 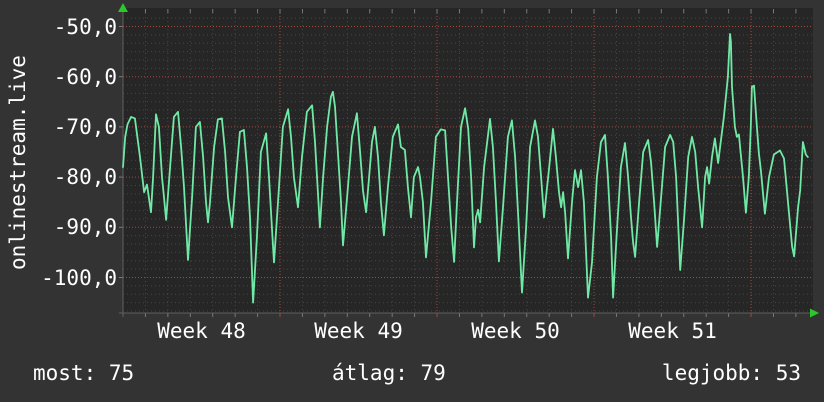 I want to click on y-tick-label: -100,0, so click(x=79, y=277).